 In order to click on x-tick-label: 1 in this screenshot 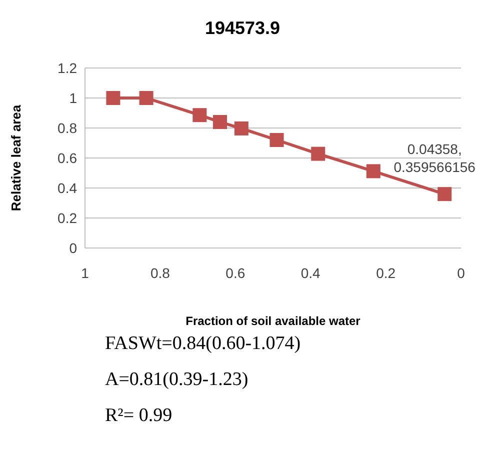, I will do `click(85, 272)`.